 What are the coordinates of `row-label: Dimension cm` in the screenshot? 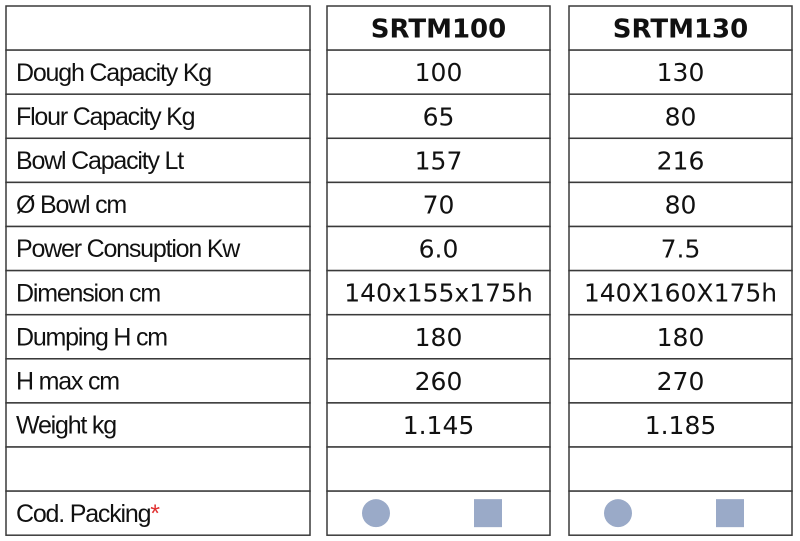 It's located at (88, 293).